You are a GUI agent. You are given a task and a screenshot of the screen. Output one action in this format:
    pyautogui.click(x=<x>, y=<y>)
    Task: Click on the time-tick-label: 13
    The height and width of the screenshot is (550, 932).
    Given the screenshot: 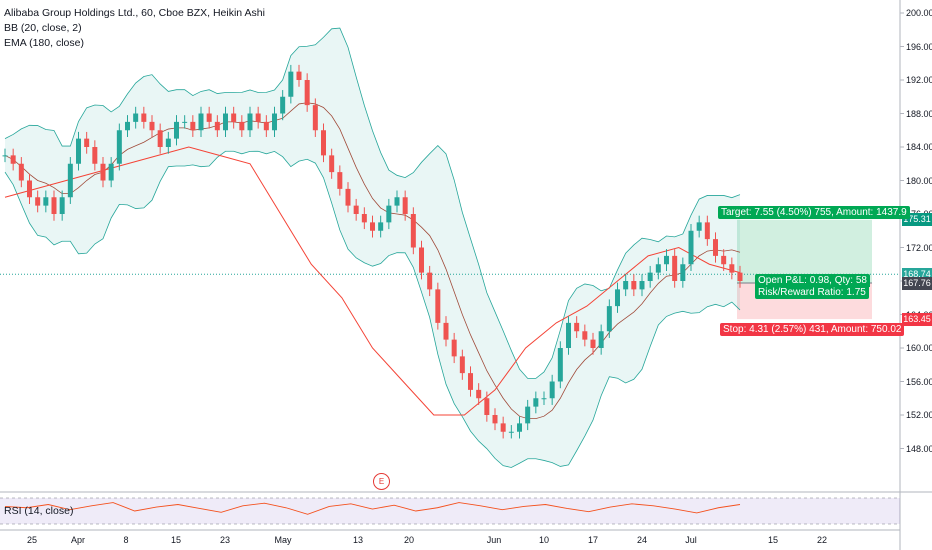 What is the action you would take?
    pyautogui.click(x=358, y=540)
    